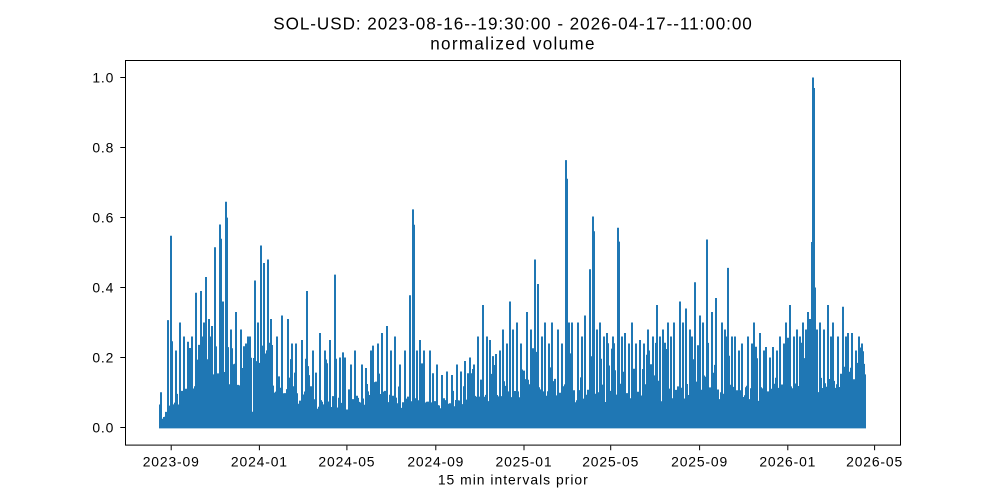  Describe the element at coordinates (103, 288) in the screenshot. I see `svg-text: 0.4` at that location.